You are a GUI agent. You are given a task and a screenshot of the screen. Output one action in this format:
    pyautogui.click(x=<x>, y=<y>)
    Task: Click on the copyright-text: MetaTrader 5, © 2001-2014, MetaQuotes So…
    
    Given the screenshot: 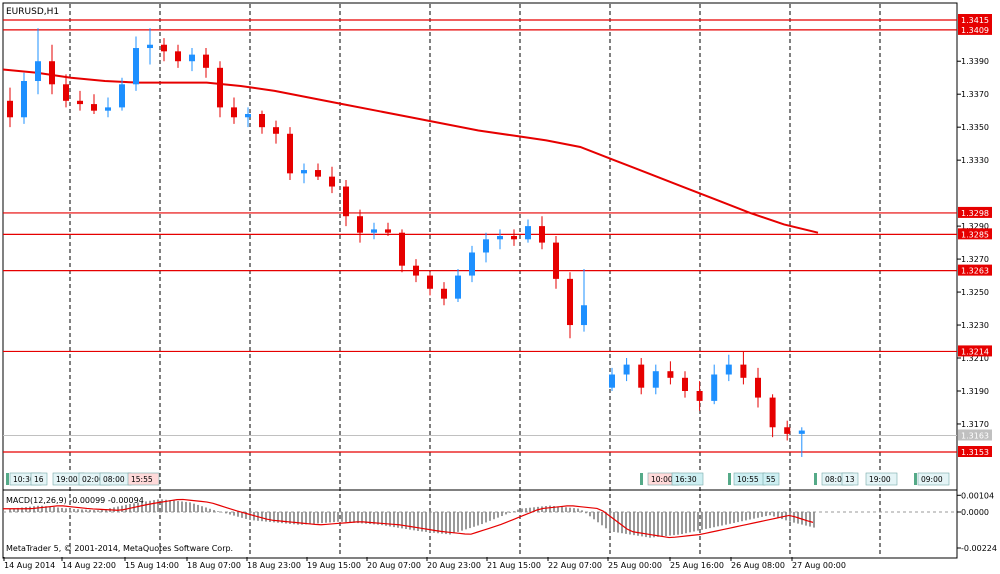 What is the action you would take?
    pyautogui.click(x=119, y=548)
    